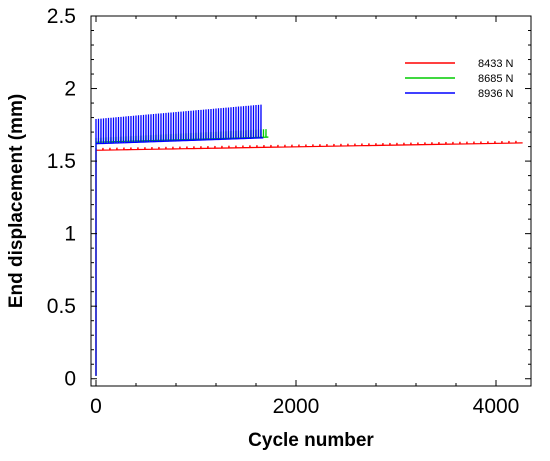 The image size is (550, 461). Describe the element at coordinates (16, 201) in the screenshot. I see `y-axis-title: End displacement (mm)` at that location.